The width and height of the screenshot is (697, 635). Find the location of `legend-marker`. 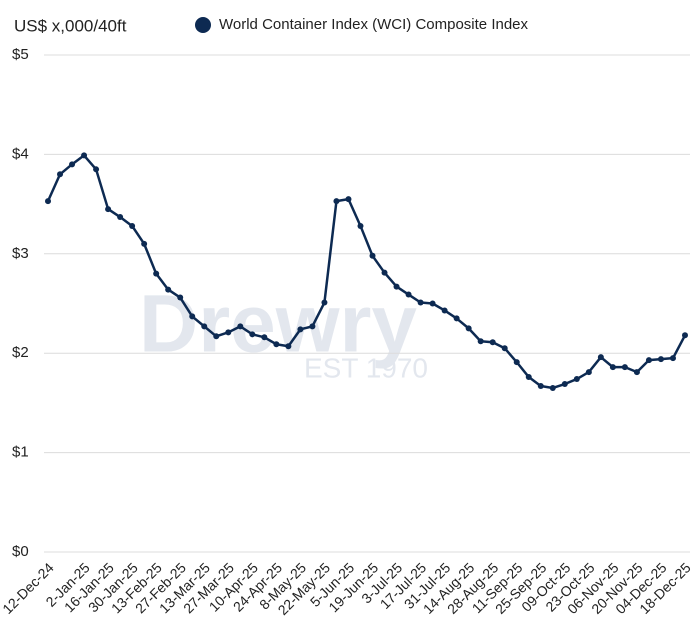

legend-marker is located at coordinates (203, 25).